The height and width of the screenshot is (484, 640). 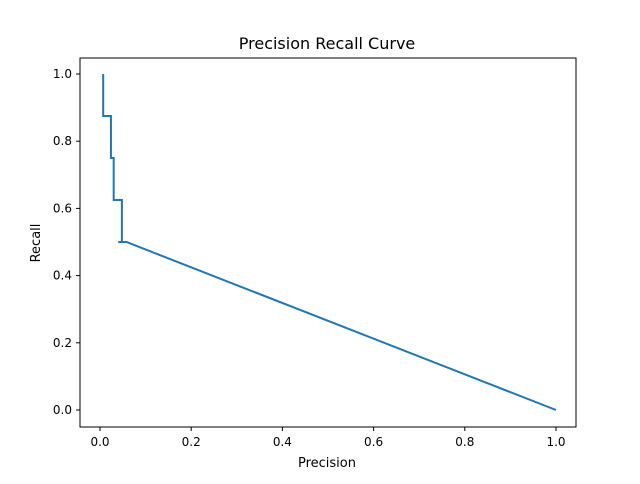 I want to click on x-axis-label: Precision, so click(x=327, y=463).